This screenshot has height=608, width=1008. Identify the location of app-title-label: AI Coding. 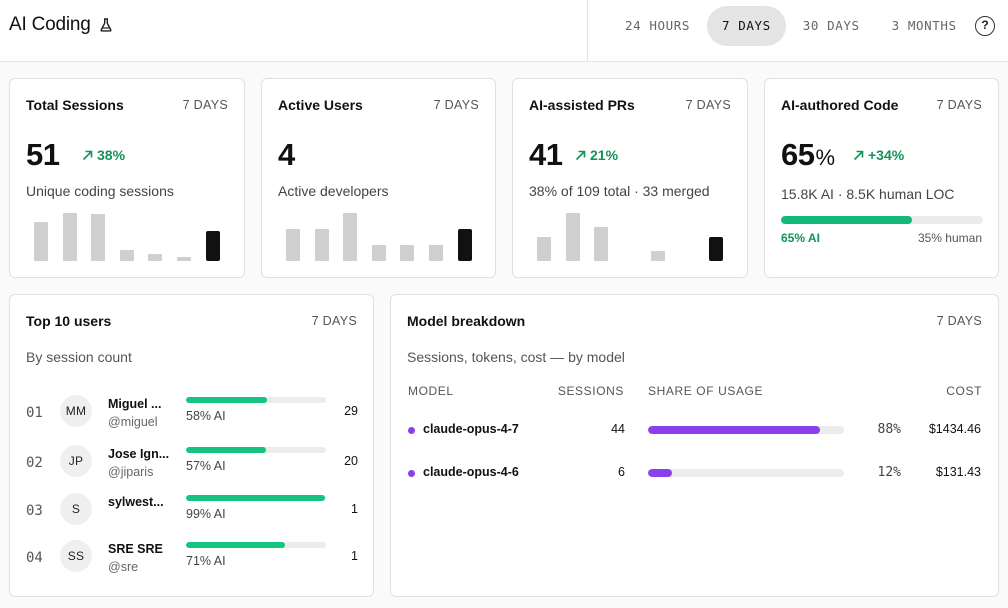
(50, 24).